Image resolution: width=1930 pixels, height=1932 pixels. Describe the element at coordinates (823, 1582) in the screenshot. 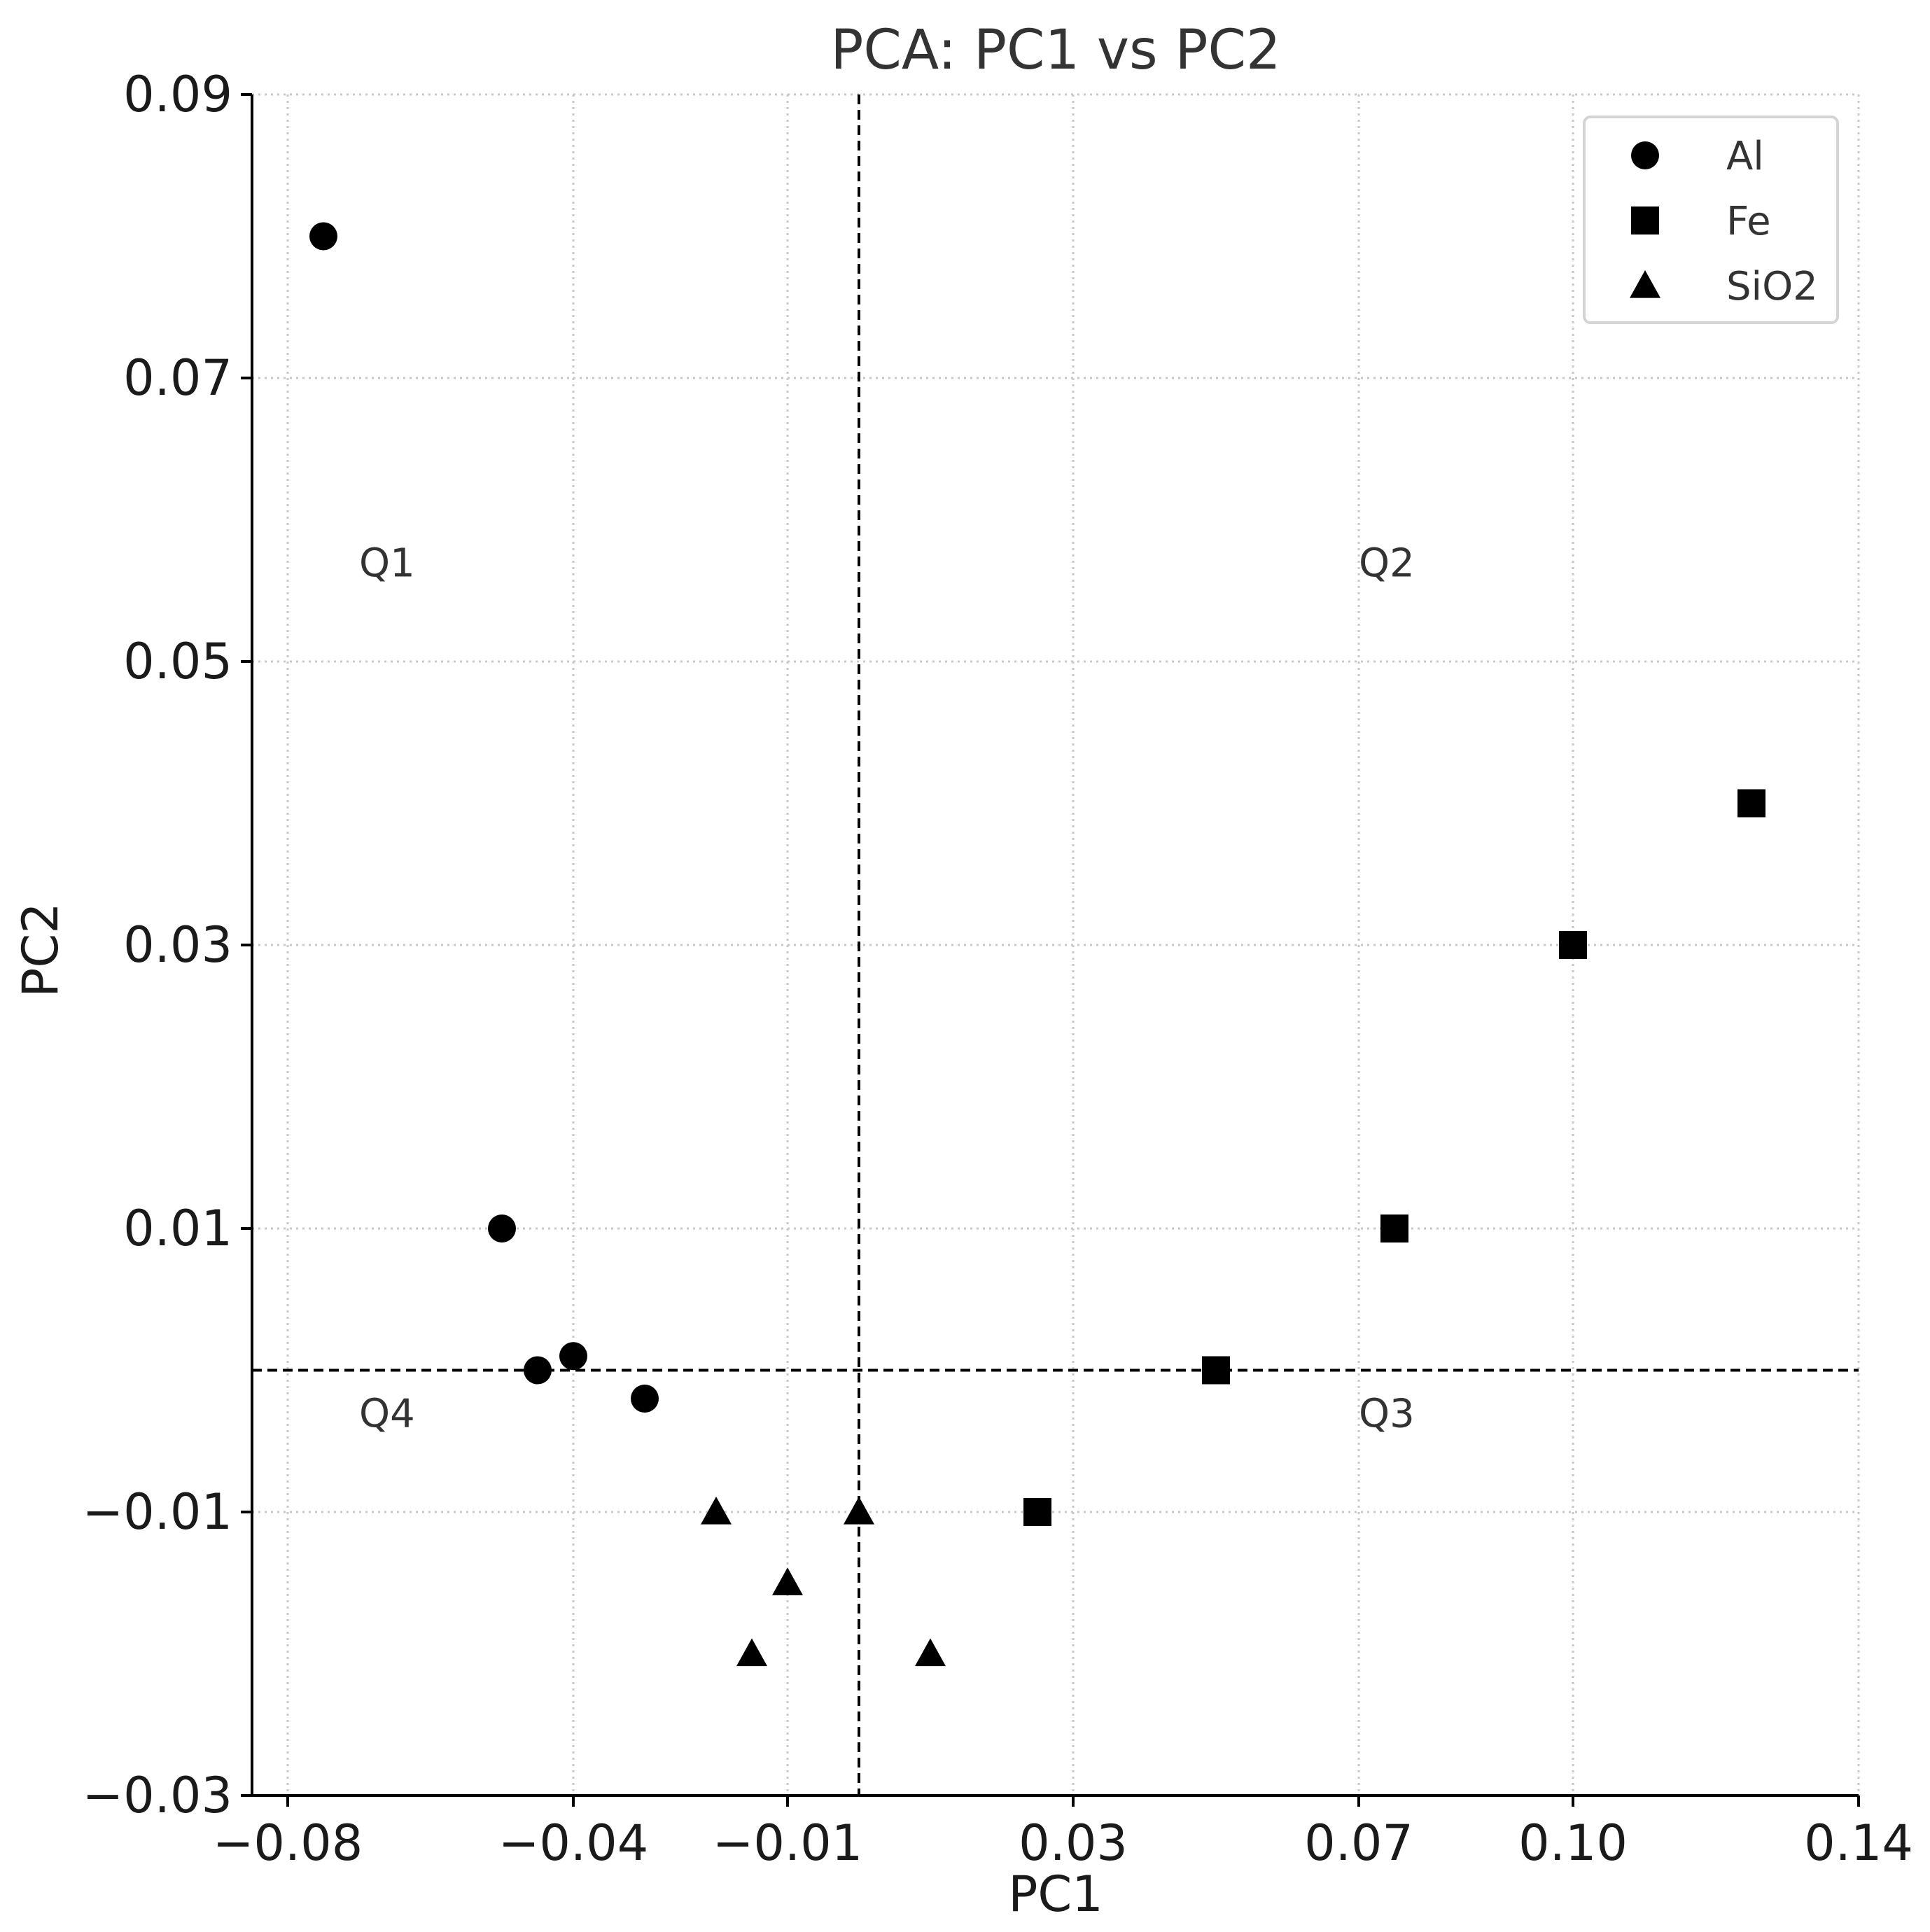

I see `series-sio2` at that location.